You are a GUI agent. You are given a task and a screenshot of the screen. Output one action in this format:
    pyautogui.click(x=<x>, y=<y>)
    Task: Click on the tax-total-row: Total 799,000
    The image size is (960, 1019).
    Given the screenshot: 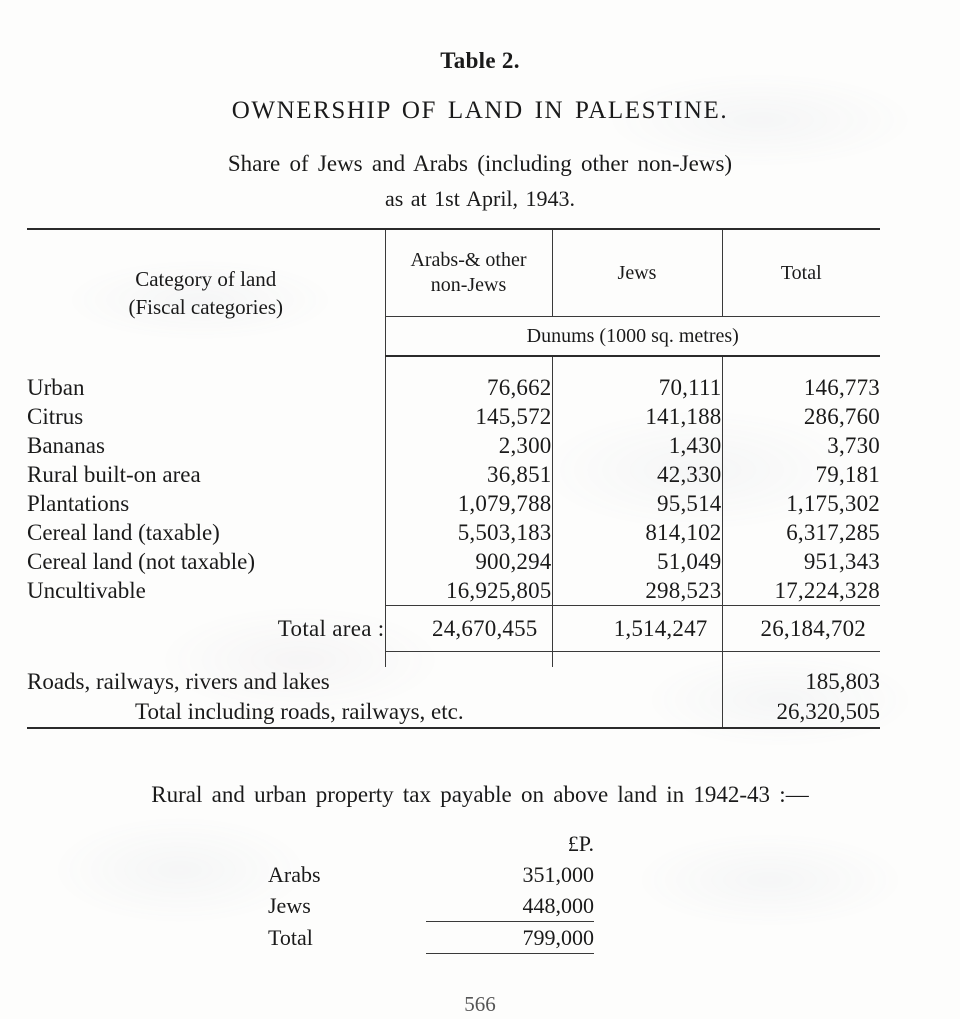 What is the action you would take?
    pyautogui.click(x=431, y=937)
    